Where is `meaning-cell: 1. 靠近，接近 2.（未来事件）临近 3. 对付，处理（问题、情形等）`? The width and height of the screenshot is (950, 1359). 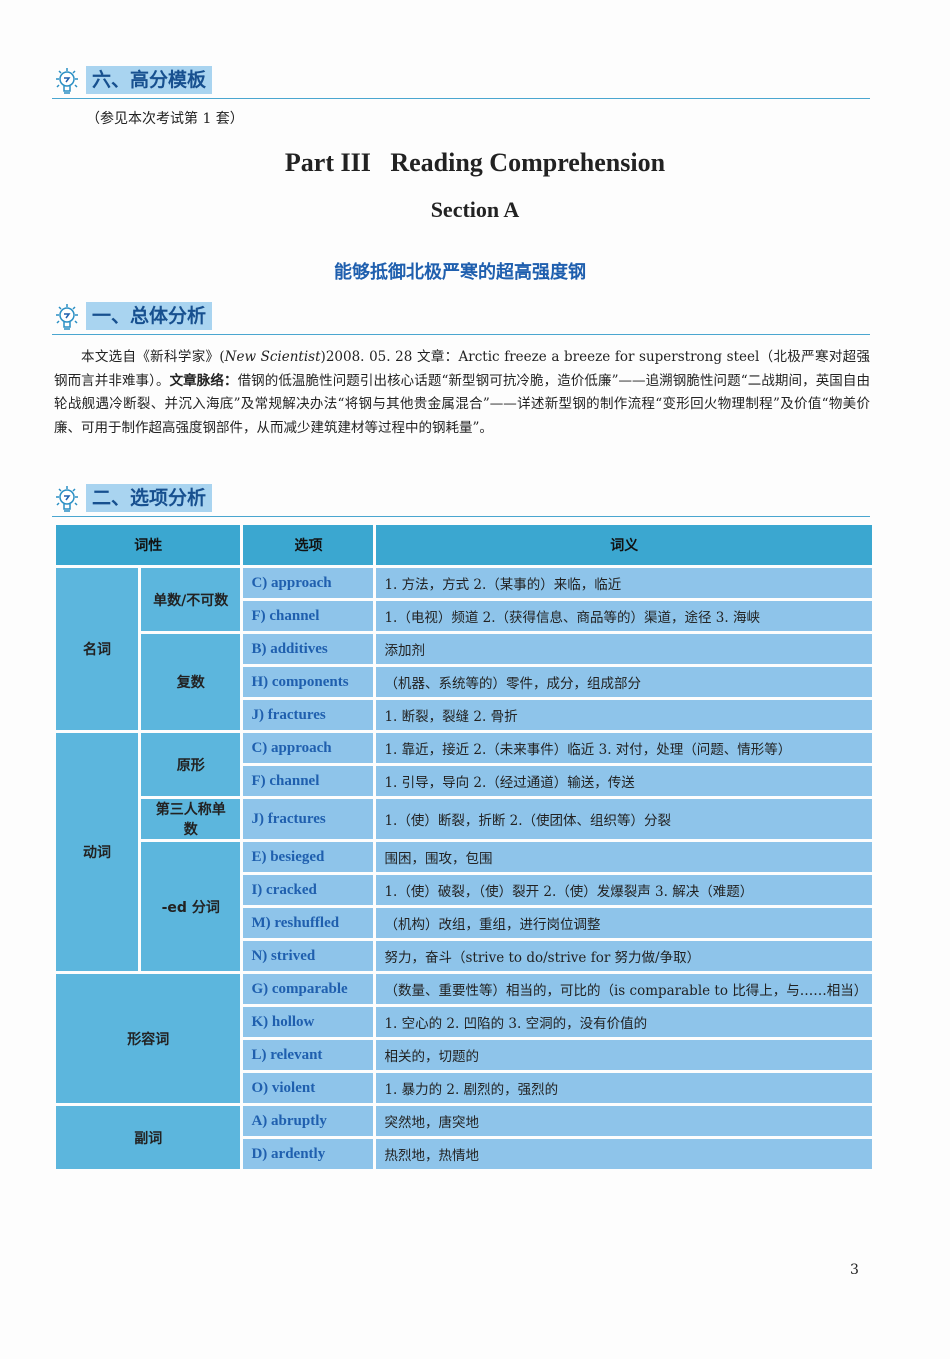
meaning-cell: 1. 靠近，接近 2.（未来事件）临近 3. 对付，处理（问题、情形等） is located at coordinates (624, 748).